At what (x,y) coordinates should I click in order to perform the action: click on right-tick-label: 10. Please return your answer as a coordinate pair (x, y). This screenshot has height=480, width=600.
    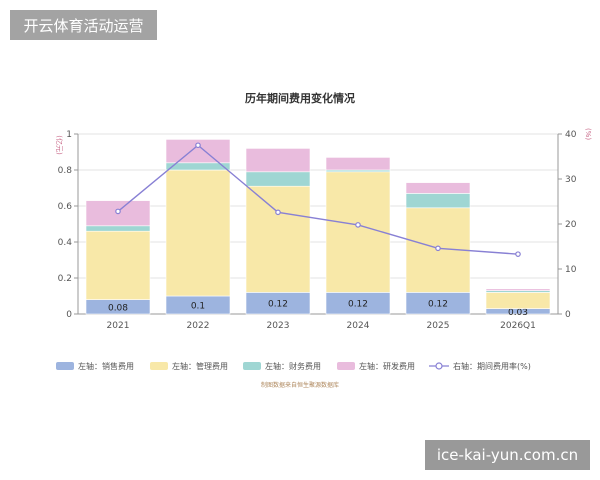
    Looking at the image, I should click on (571, 270).